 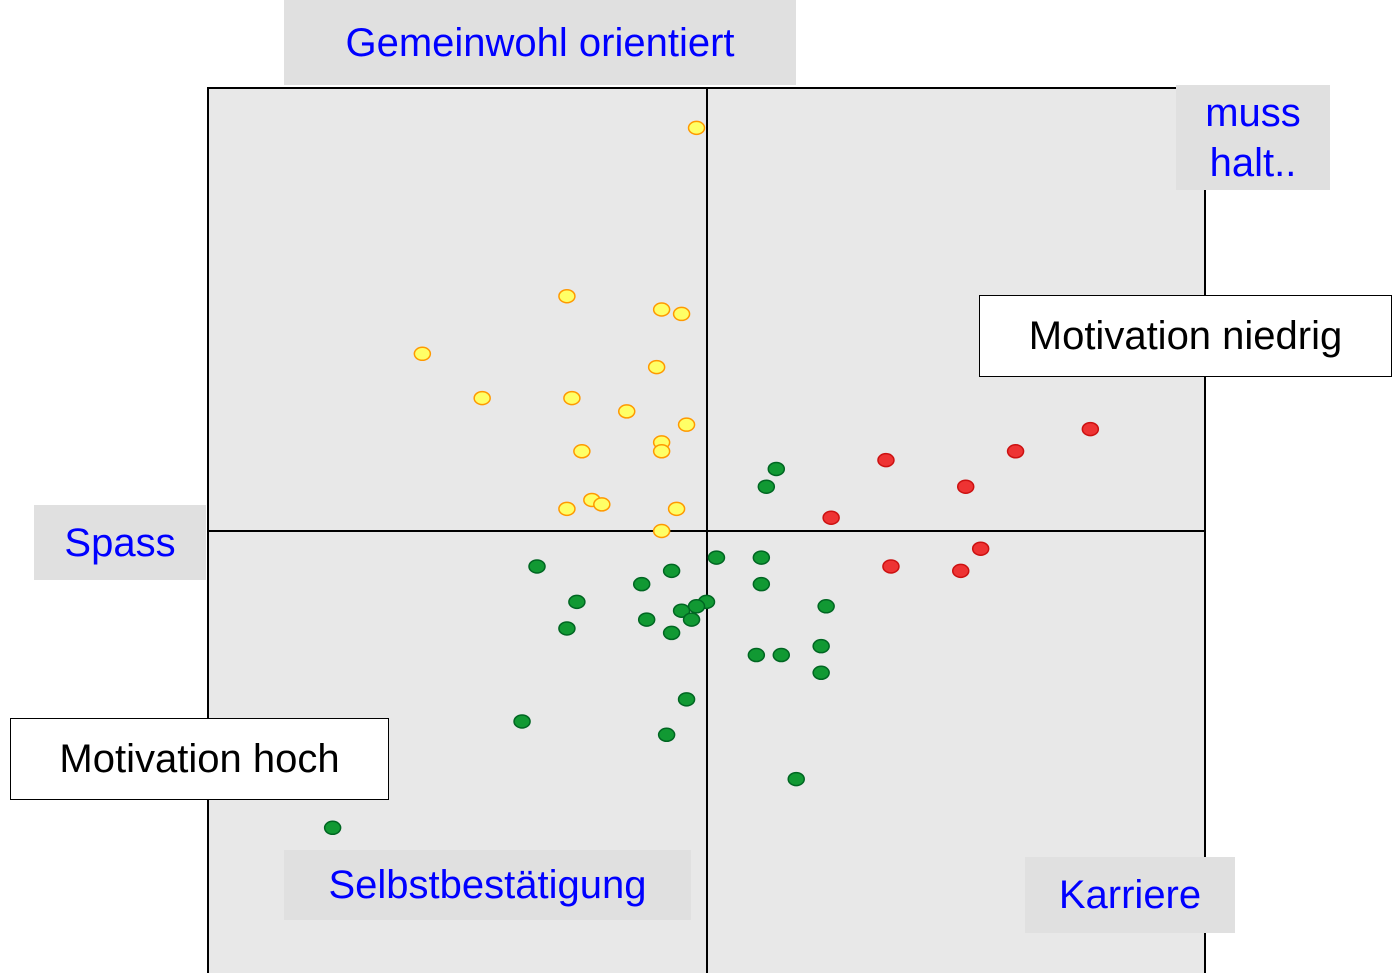 I want to click on annotation: Karriere, so click(x=1130, y=895).